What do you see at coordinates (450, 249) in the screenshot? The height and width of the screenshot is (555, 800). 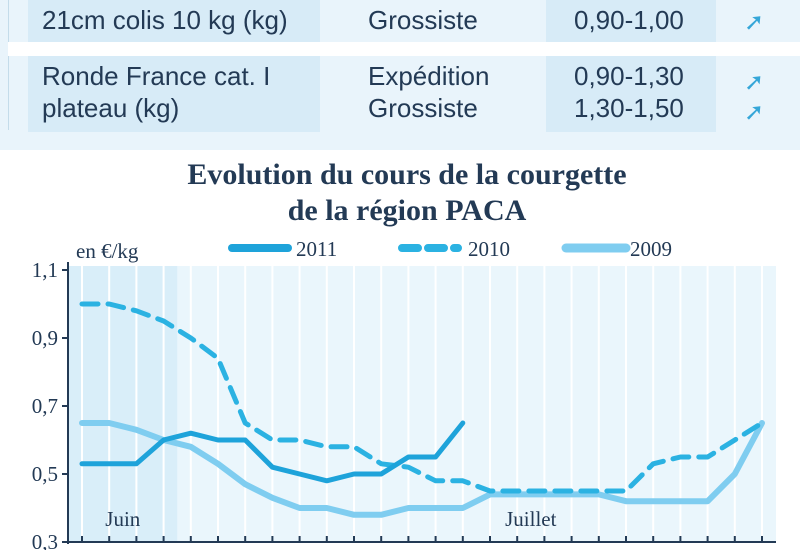 I see `legend: 2011 2010 2009` at bounding box center [450, 249].